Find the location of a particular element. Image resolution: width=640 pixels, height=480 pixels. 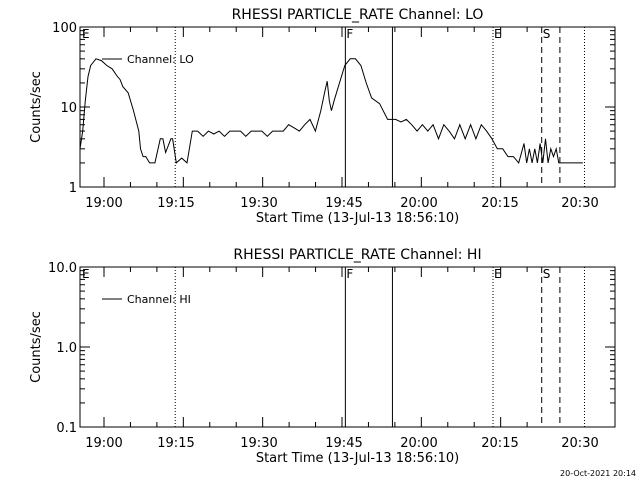

y-tick-label: 10.0 is located at coordinates (62, 268).